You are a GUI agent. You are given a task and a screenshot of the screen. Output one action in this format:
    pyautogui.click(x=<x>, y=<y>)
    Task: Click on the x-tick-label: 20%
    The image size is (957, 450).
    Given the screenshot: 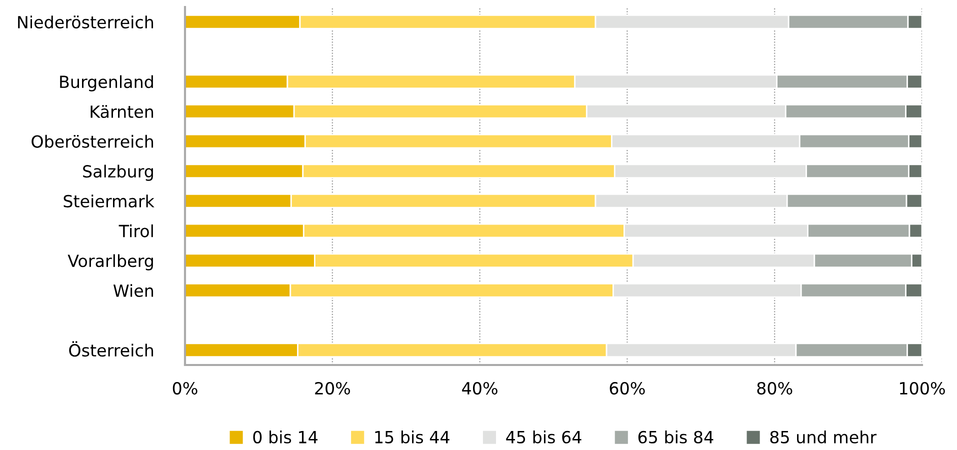 What is the action you would take?
    pyautogui.click(x=332, y=388)
    